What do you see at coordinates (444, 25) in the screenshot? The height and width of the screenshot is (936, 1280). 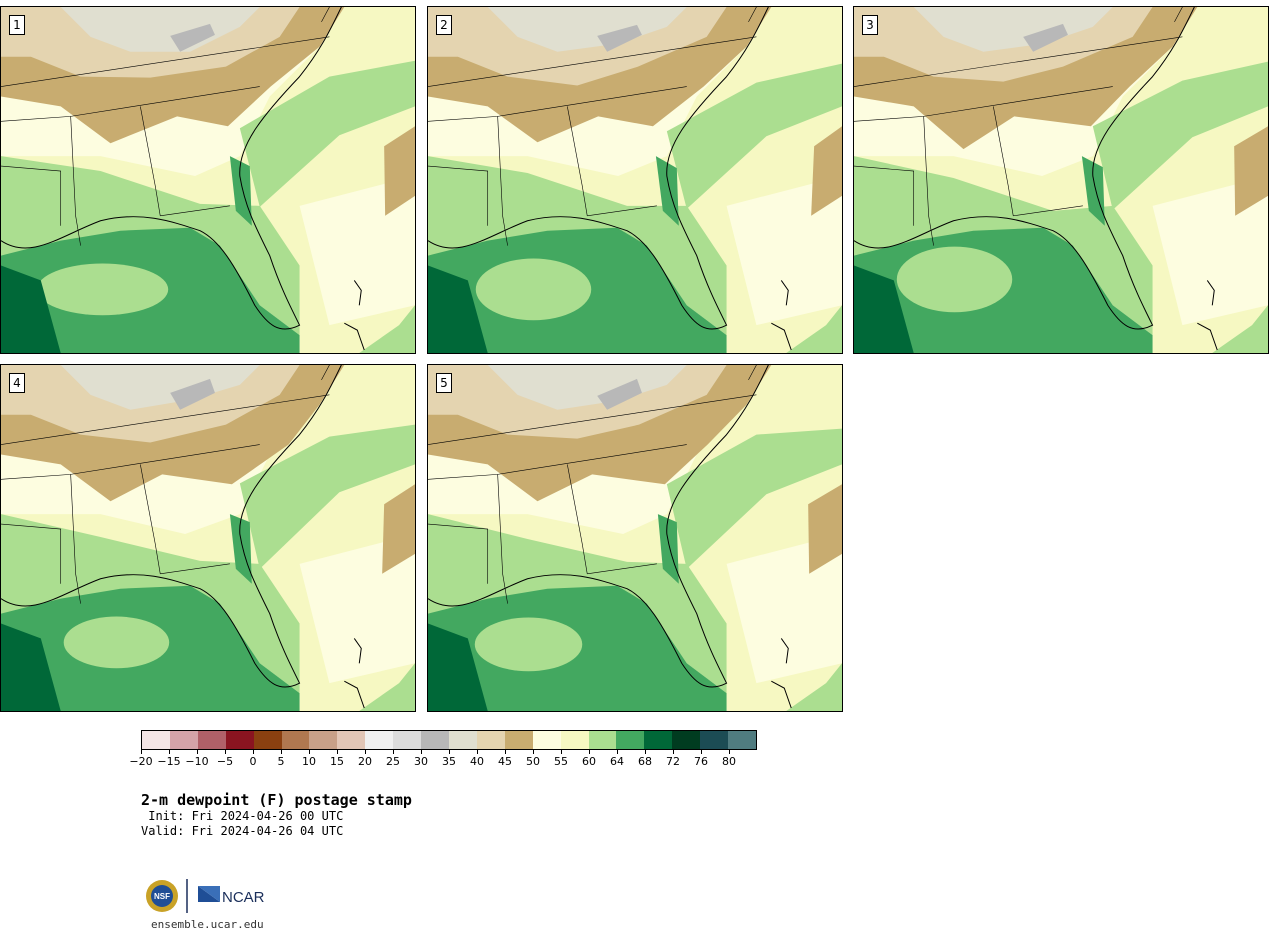 I see `member-number-label: 2` at bounding box center [444, 25].